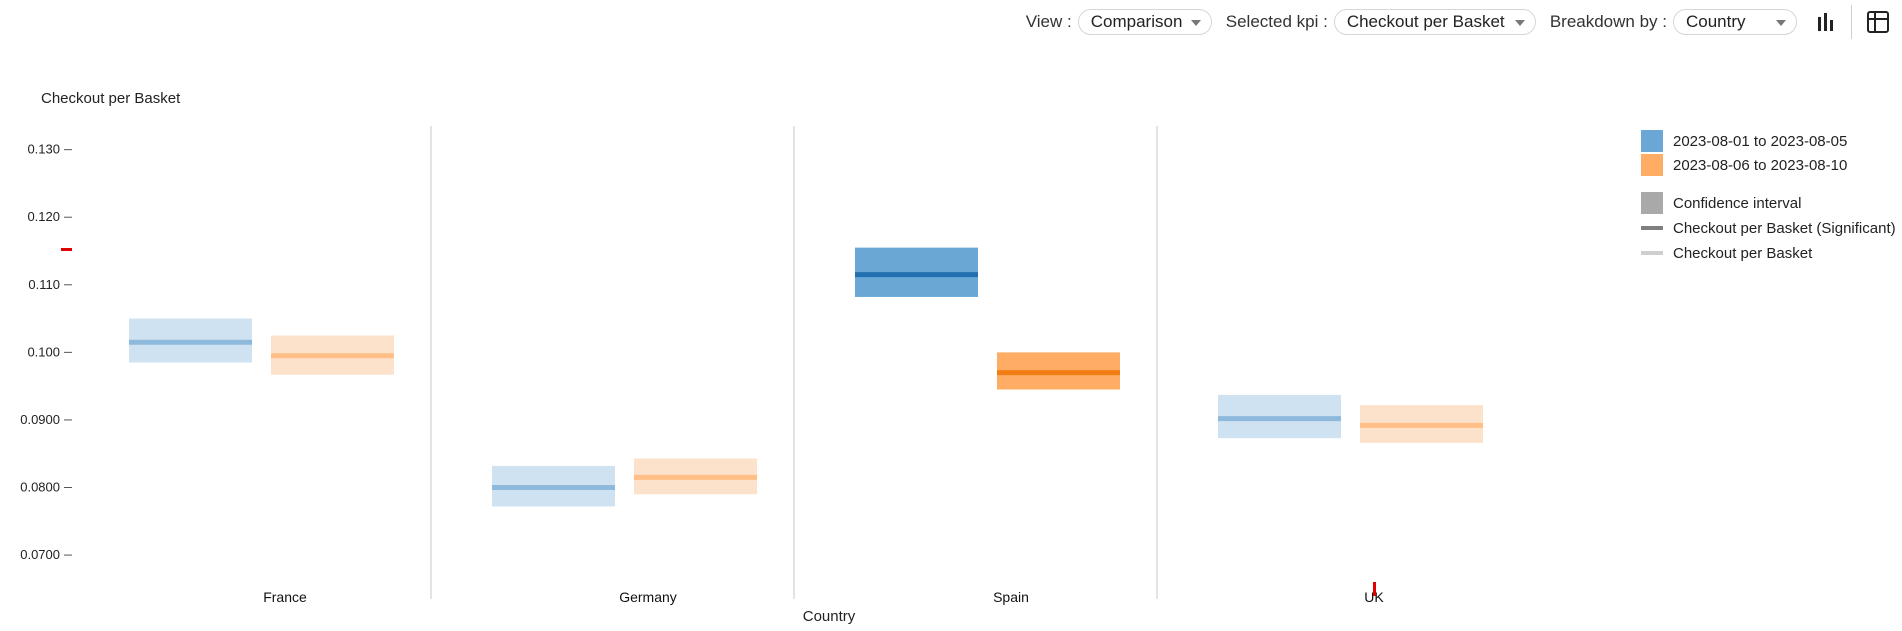  What do you see at coordinates (1374, 589) in the screenshot?
I see `x-axis-red-marker` at bounding box center [1374, 589].